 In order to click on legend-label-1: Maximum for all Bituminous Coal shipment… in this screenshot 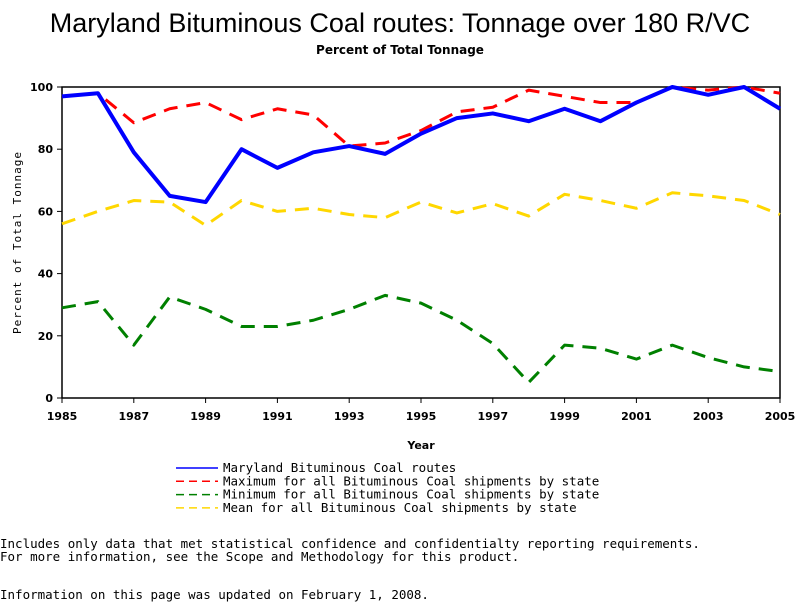, I will do `click(411, 480)`.